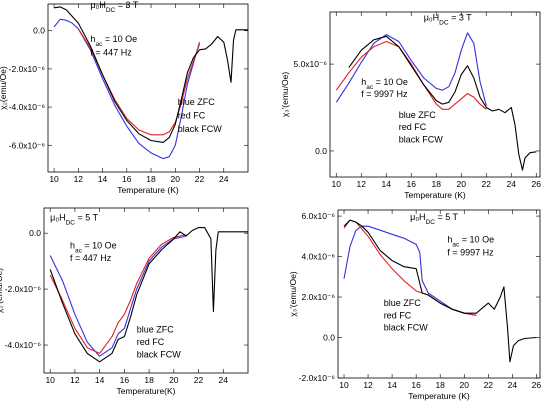  I want to click on y-tick-label: 2.0x10⁻⁶, so click(318, 297).